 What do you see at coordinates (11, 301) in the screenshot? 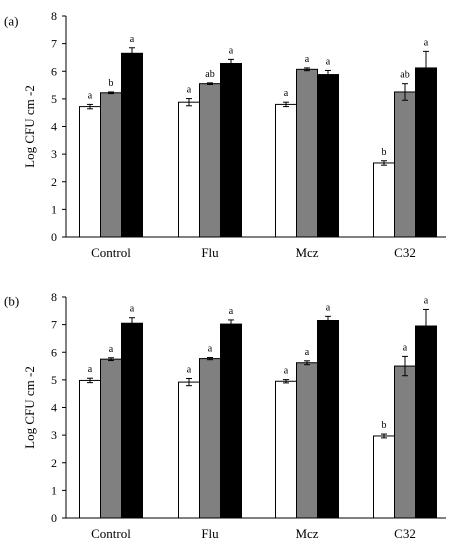
I see `panel-label: (b)` at bounding box center [11, 301].